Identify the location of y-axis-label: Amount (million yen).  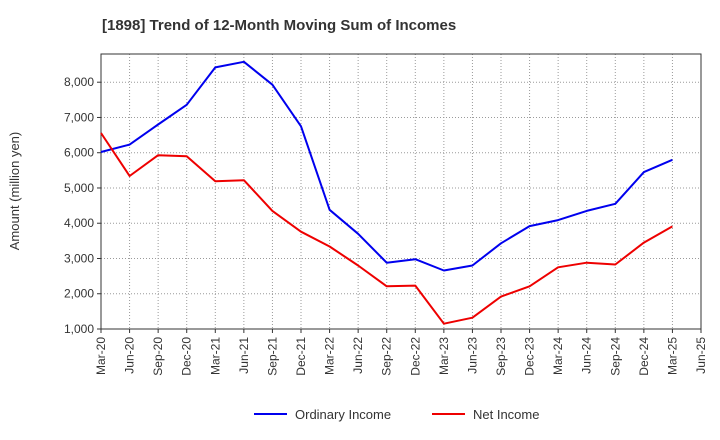
(14, 191).